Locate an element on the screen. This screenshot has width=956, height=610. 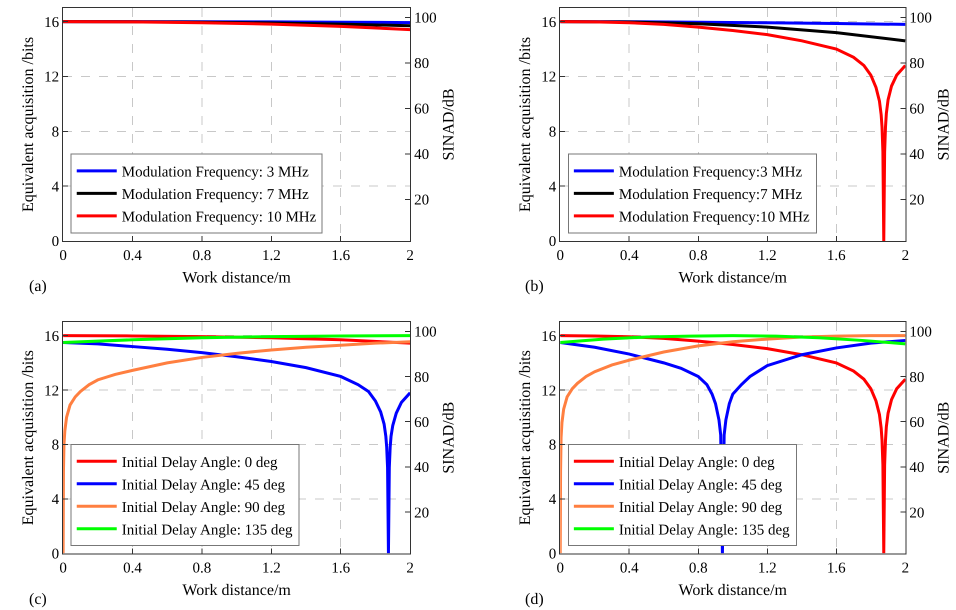
legend-label: Modulation Frequency: 7 MHz is located at coordinates (216, 195).